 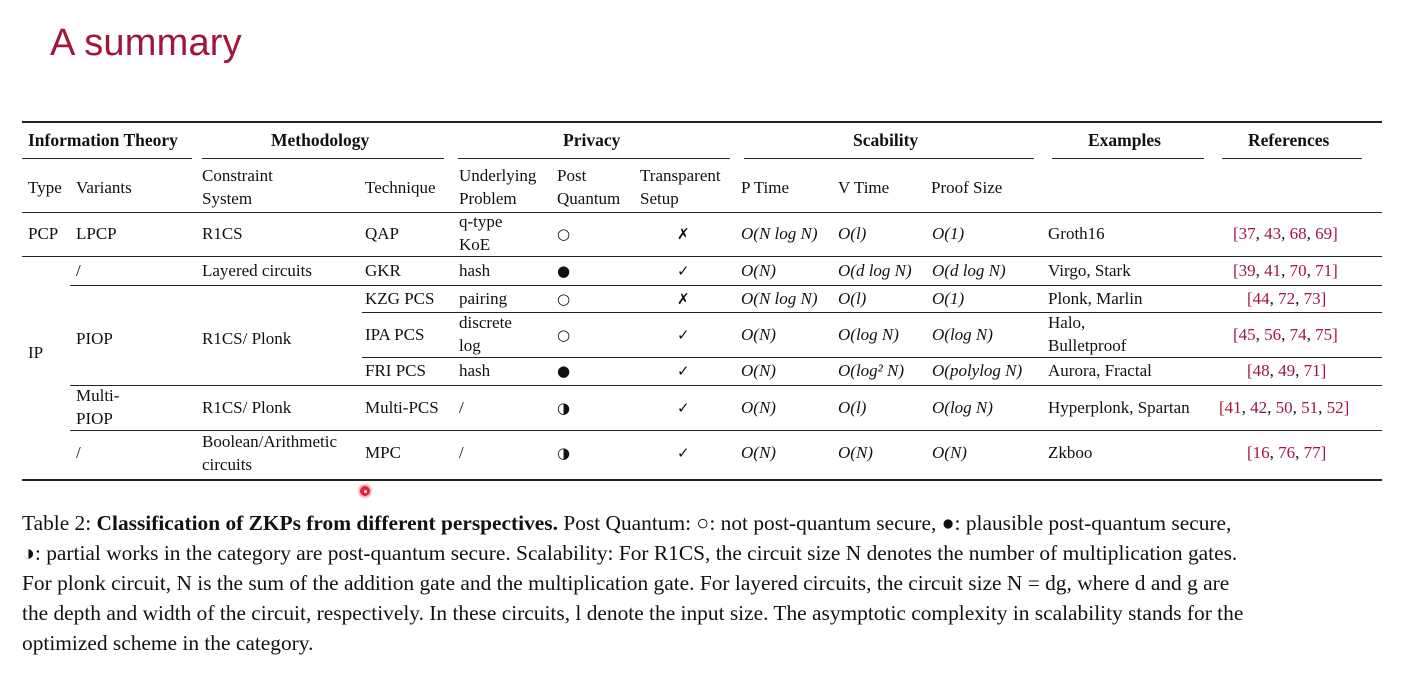 What do you see at coordinates (868, 334) in the screenshot?
I see `v-time-cell: O(log N)` at bounding box center [868, 334].